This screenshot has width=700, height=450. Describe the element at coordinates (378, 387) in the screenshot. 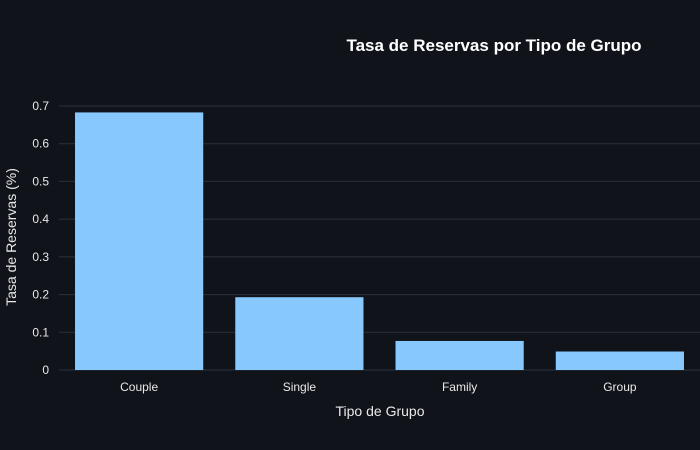

I see `x-axis-ticks: Couple Single Family Group` at that location.